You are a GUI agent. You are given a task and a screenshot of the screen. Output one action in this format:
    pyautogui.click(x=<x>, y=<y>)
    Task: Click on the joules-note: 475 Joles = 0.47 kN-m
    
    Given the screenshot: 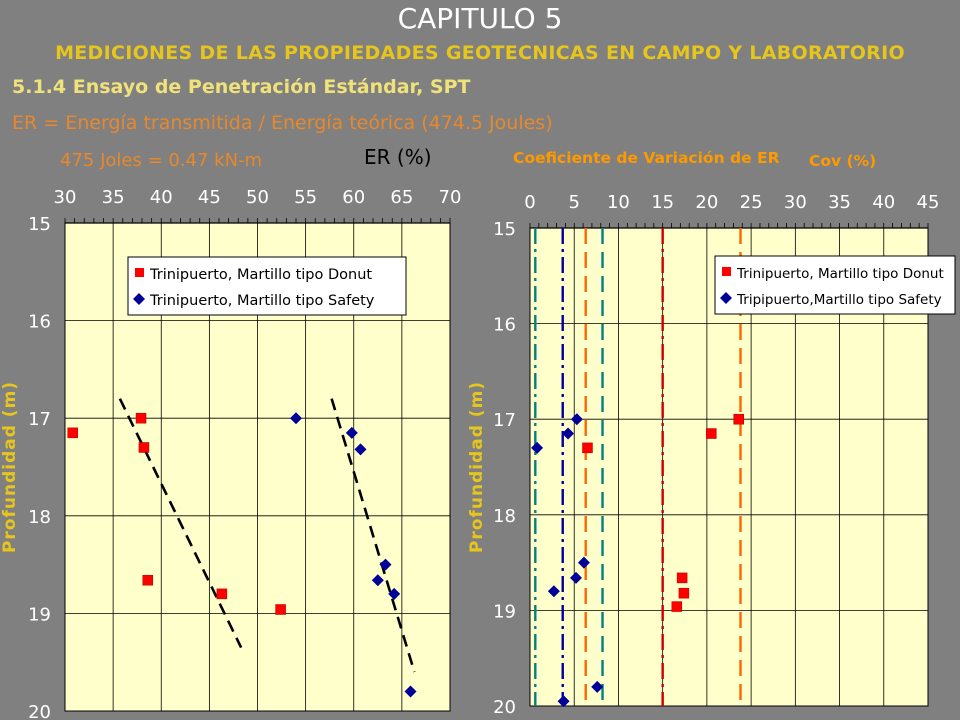 What is the action you would take?
    pyautogui.click(x=161, y=160)
    